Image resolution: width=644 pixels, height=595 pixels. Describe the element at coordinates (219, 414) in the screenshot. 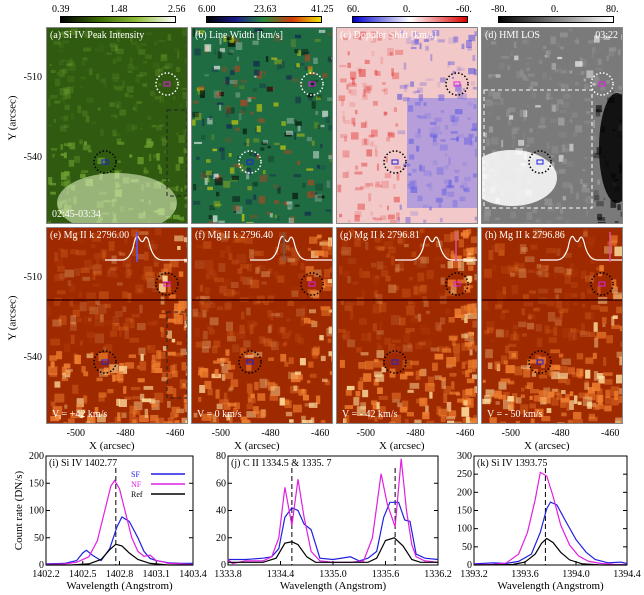

I see `panel-f-velocity: V = 0 km/s` at that location.